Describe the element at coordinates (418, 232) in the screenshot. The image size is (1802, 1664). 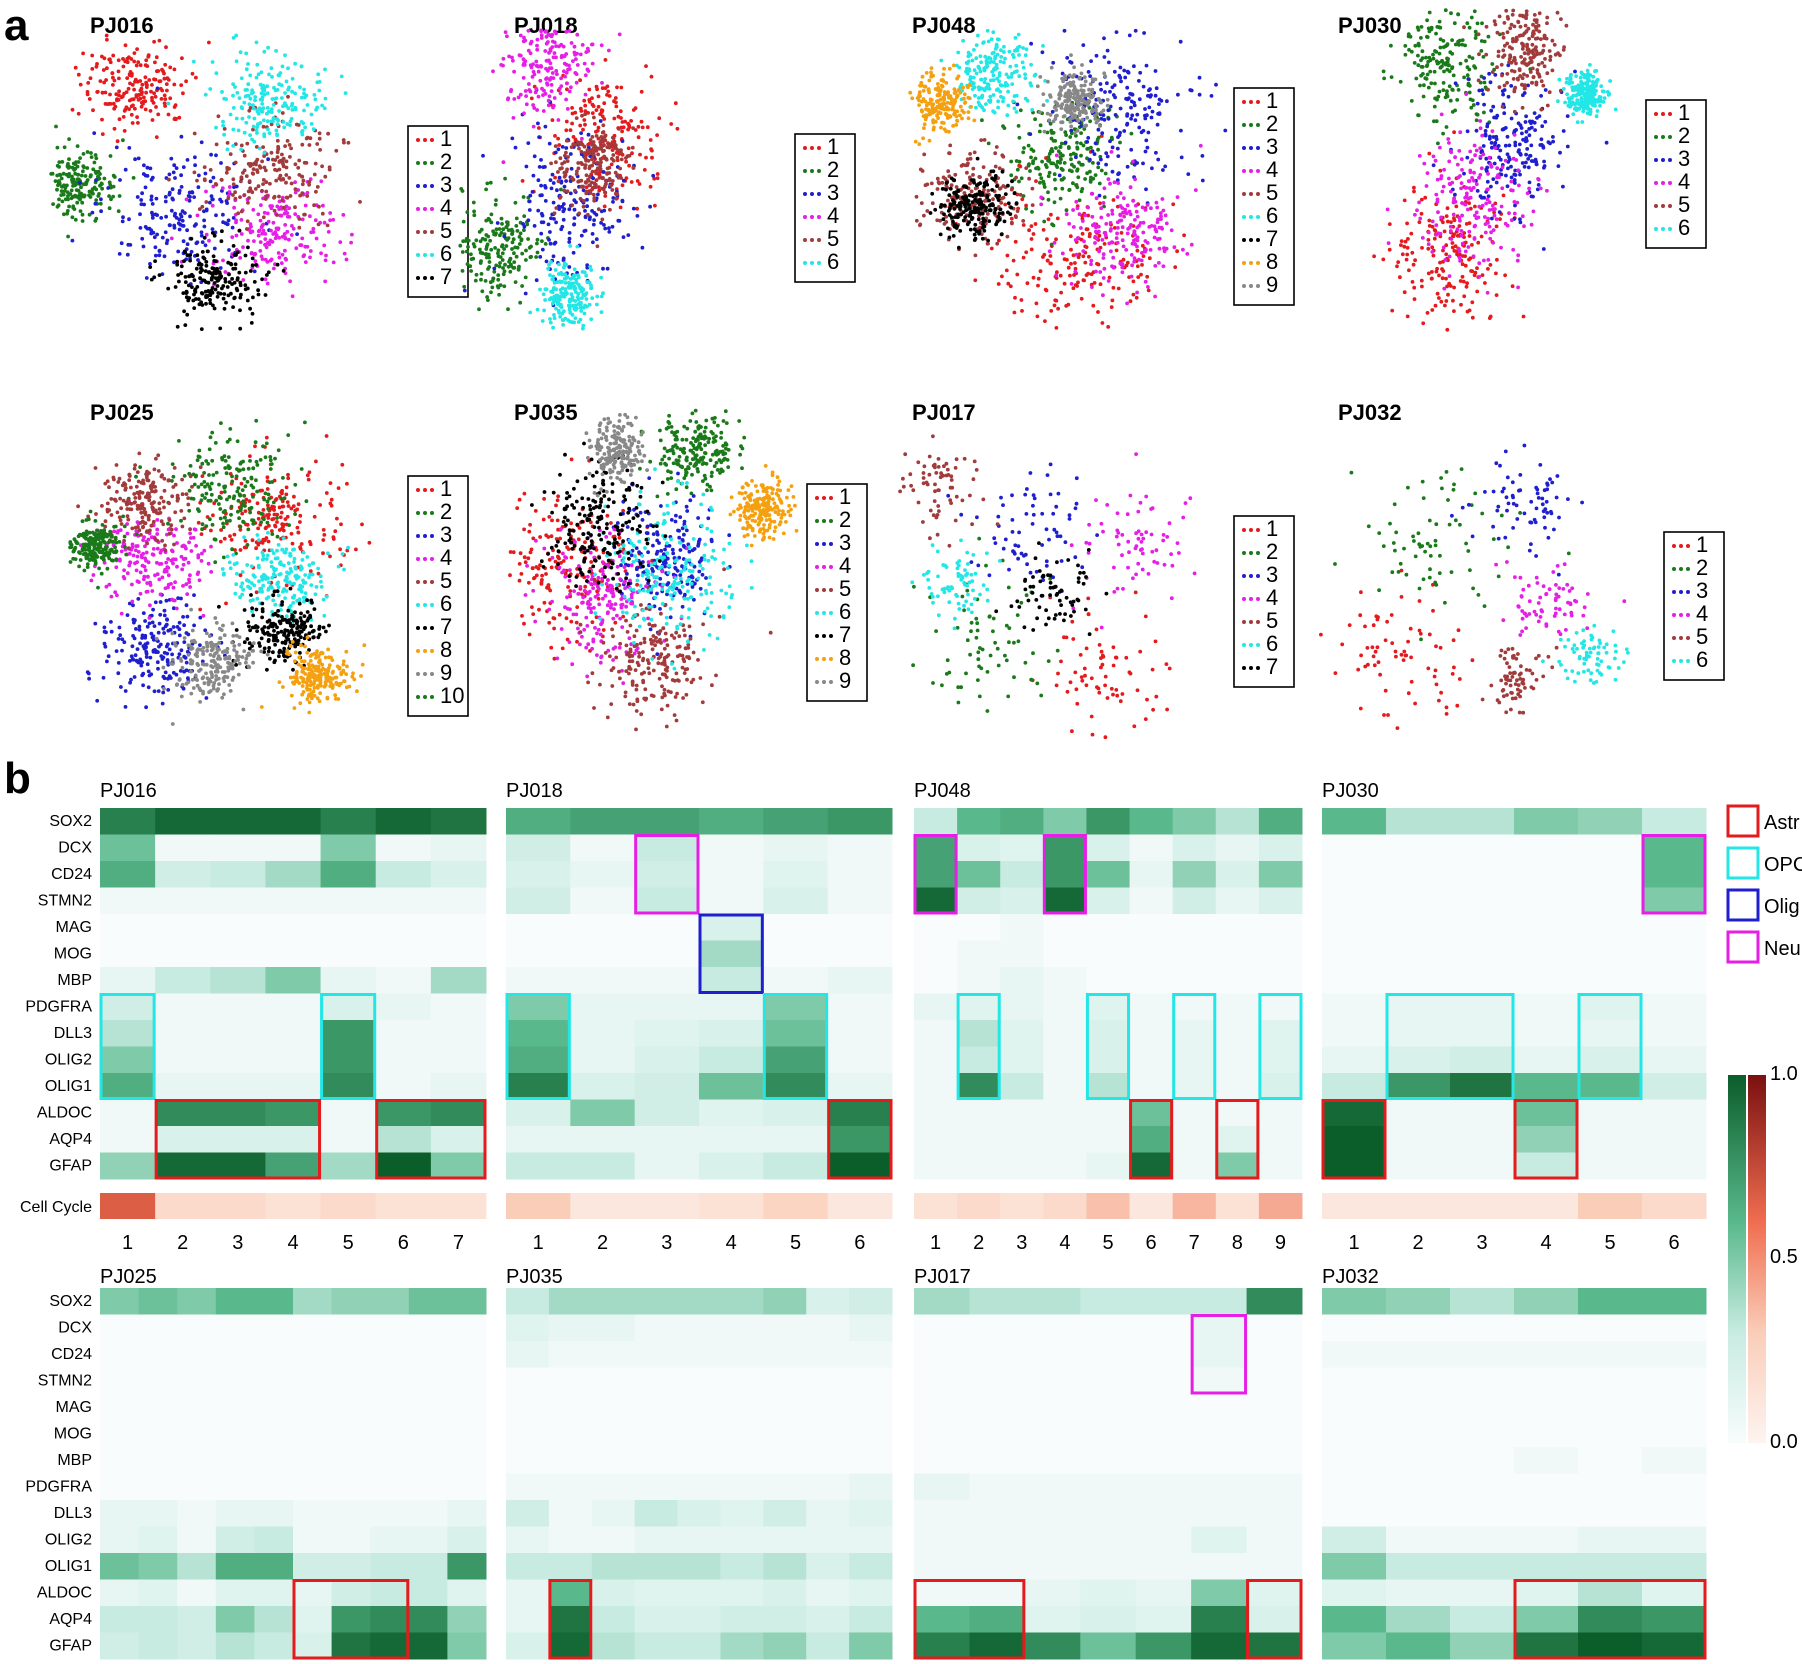
I see `legend-marker` at that location.